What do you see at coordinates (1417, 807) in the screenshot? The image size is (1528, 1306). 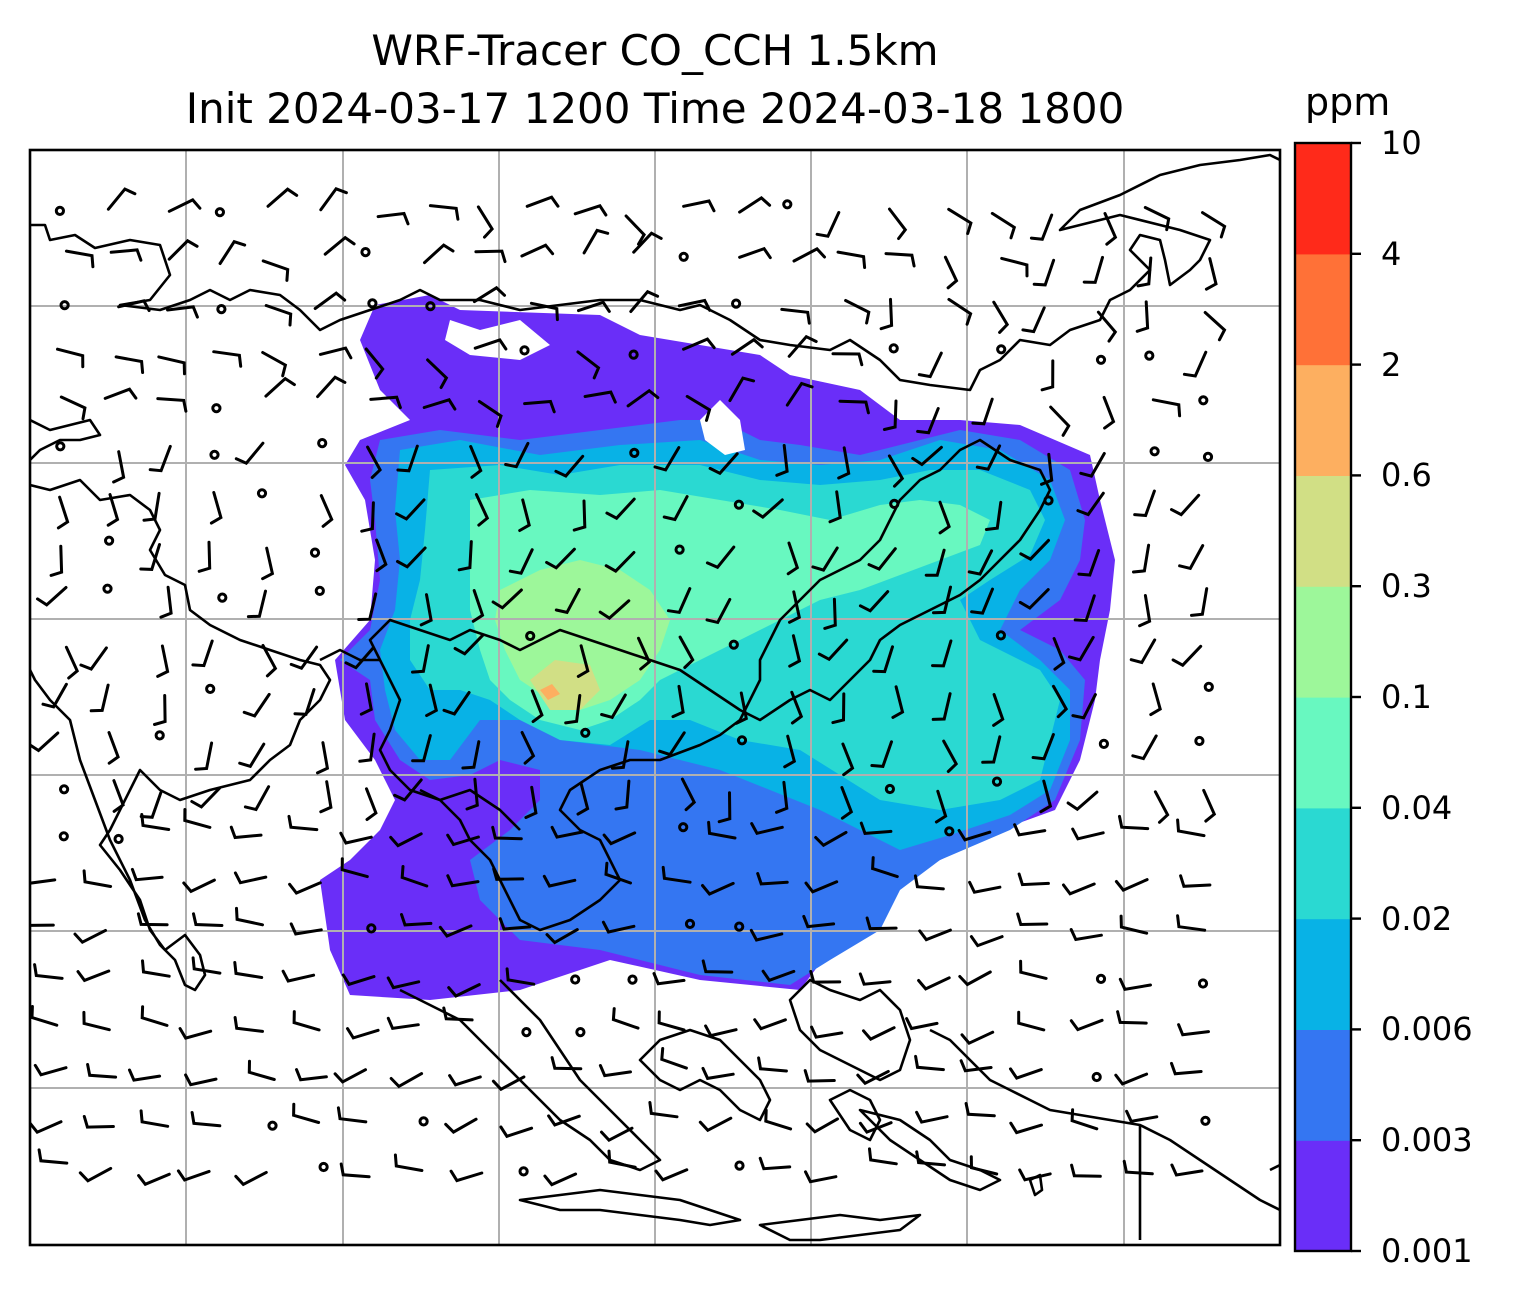 I see `colorbar-tick-label: 0.04` at bounding box center [1417, 807].